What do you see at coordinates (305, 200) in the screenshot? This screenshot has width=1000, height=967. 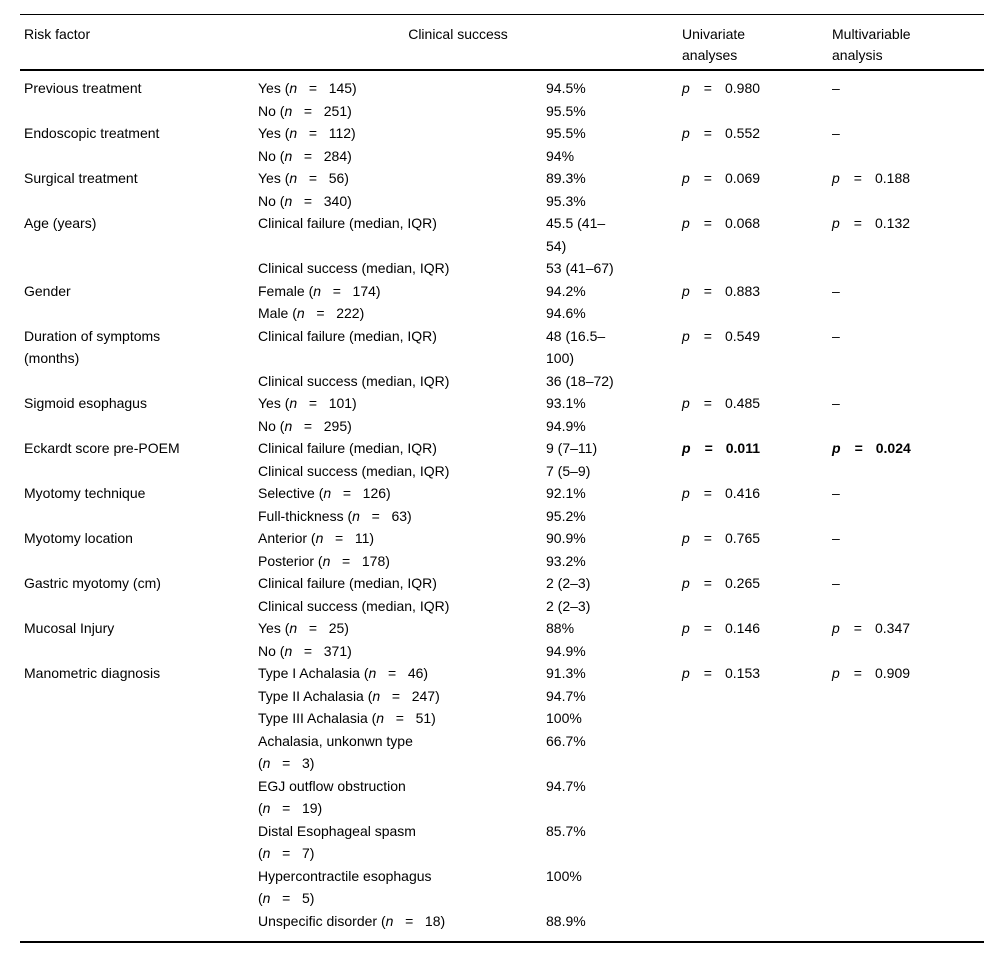 I see `category-label: No (n = 340)` at bounding box center [305, 200].